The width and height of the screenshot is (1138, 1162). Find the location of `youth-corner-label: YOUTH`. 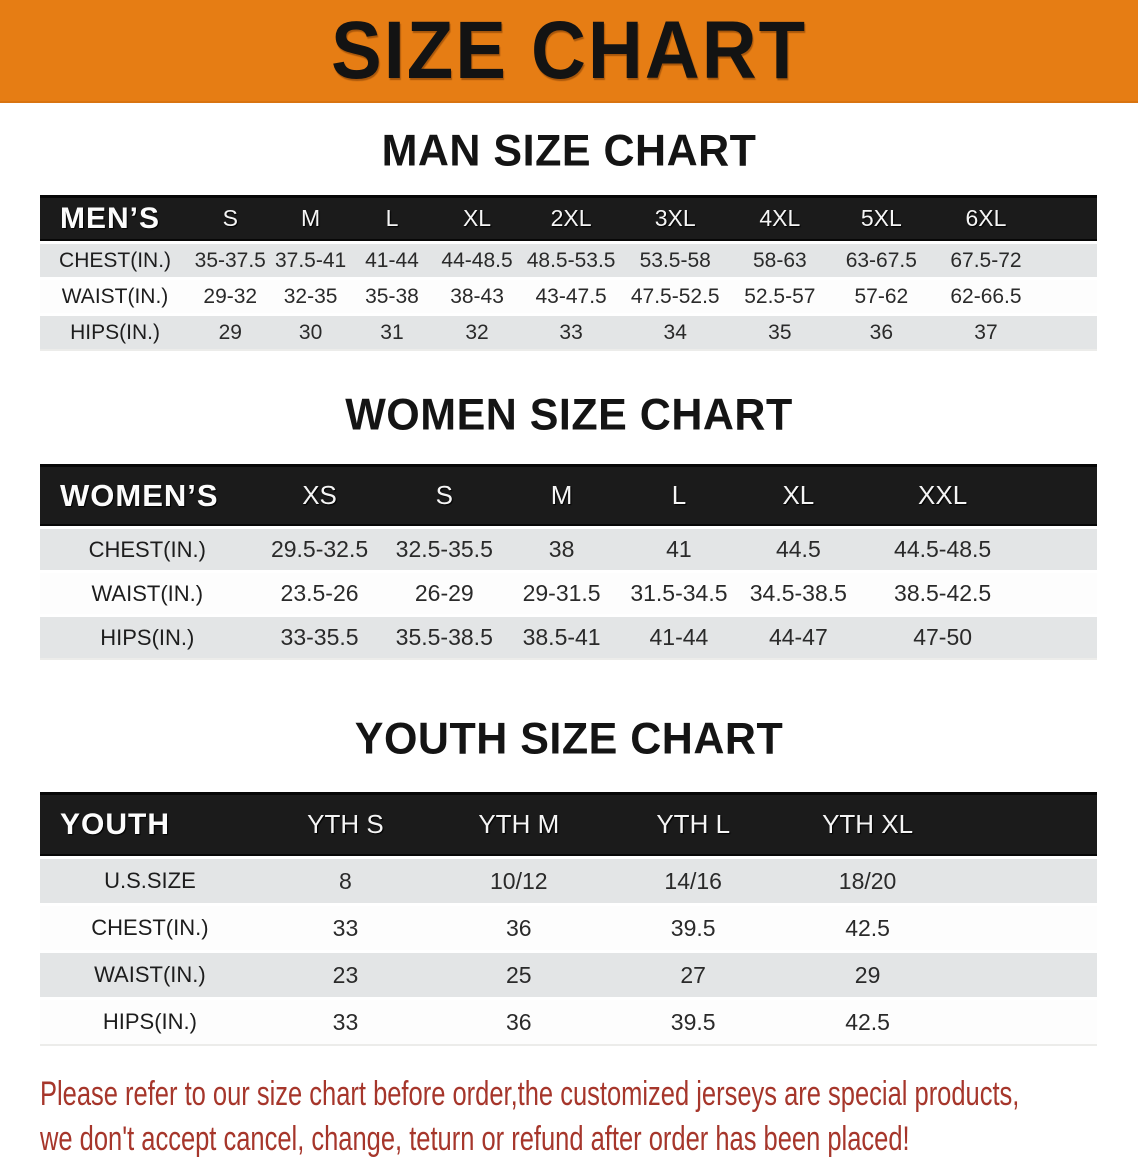

youth-corner-label: YOUTH is located at coordinates (150, 824).